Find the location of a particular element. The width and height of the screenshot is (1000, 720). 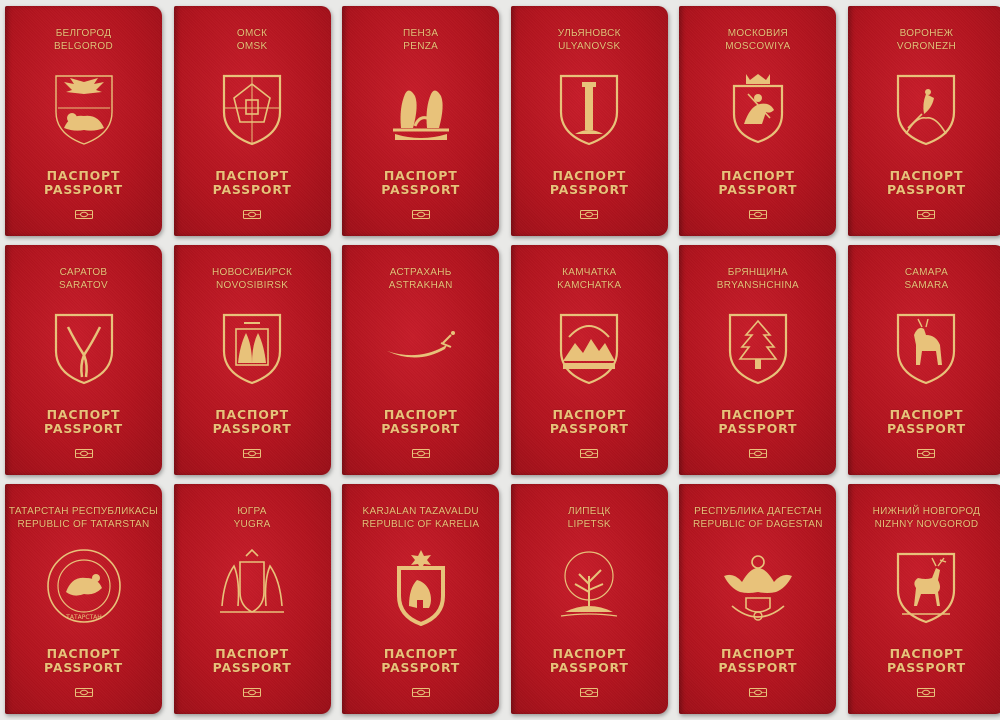

passport-cover-ulyanovsk: УЛЬЯНОВСК ULYANOVSK ПАСПОРТ PASSPORT is located at coordinates (589, 121).